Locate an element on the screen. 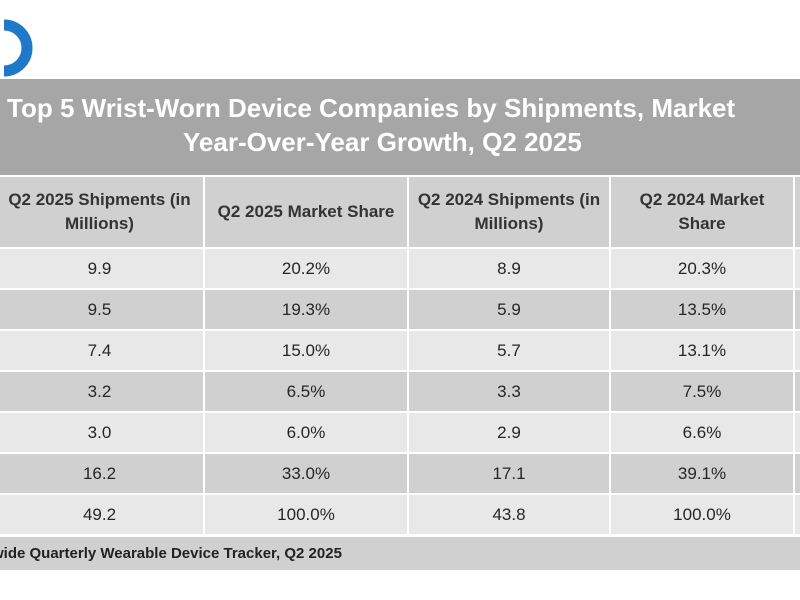 Image resolution: width=800 pixels, height=600 pixels. table-cell: 3.3 is located at coordinates (509, 391).